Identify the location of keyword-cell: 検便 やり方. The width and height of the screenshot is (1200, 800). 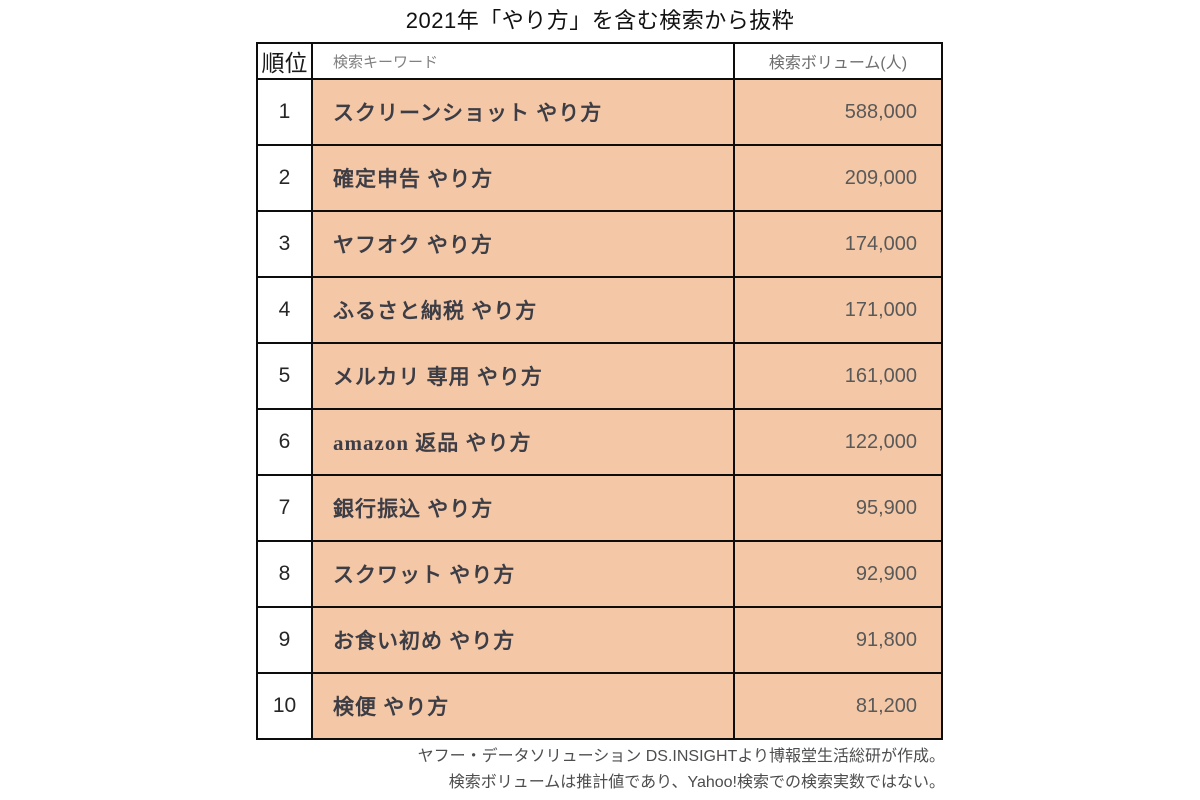
(523, 706).